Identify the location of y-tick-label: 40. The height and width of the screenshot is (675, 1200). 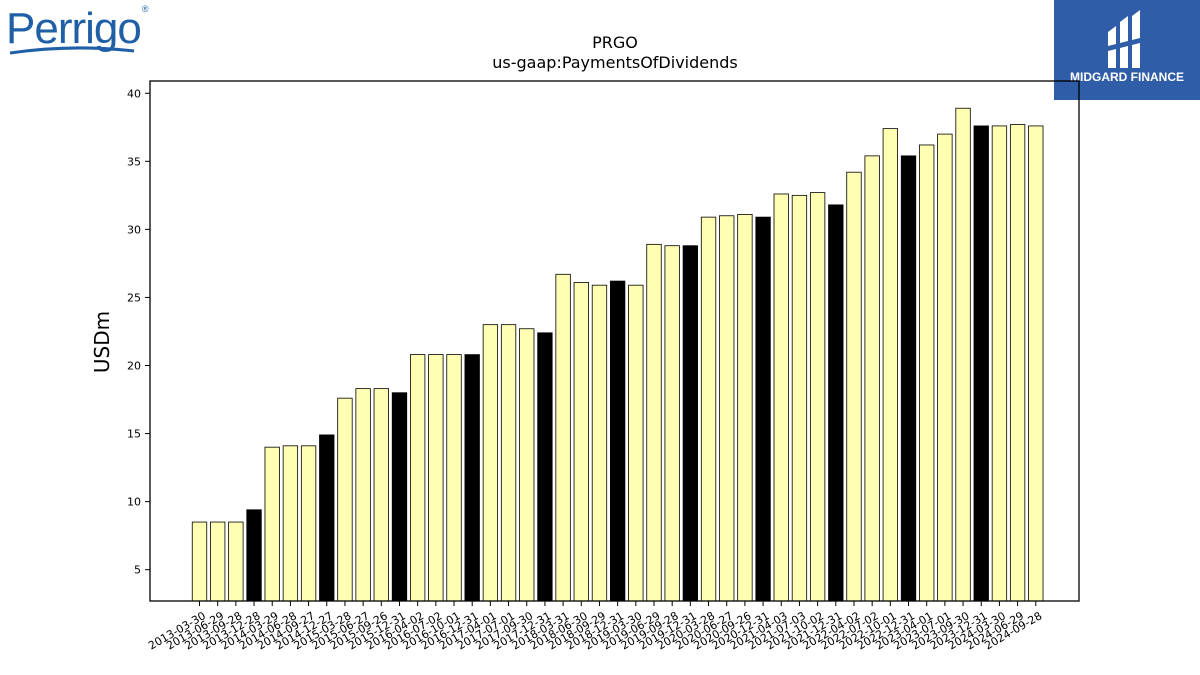
(134, 93).